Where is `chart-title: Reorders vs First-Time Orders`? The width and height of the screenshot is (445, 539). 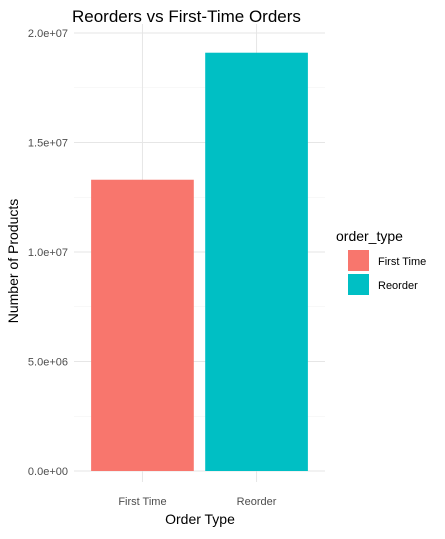 chart-title: Reorders vs First-Time Orders is located at coordinates (186, 16).